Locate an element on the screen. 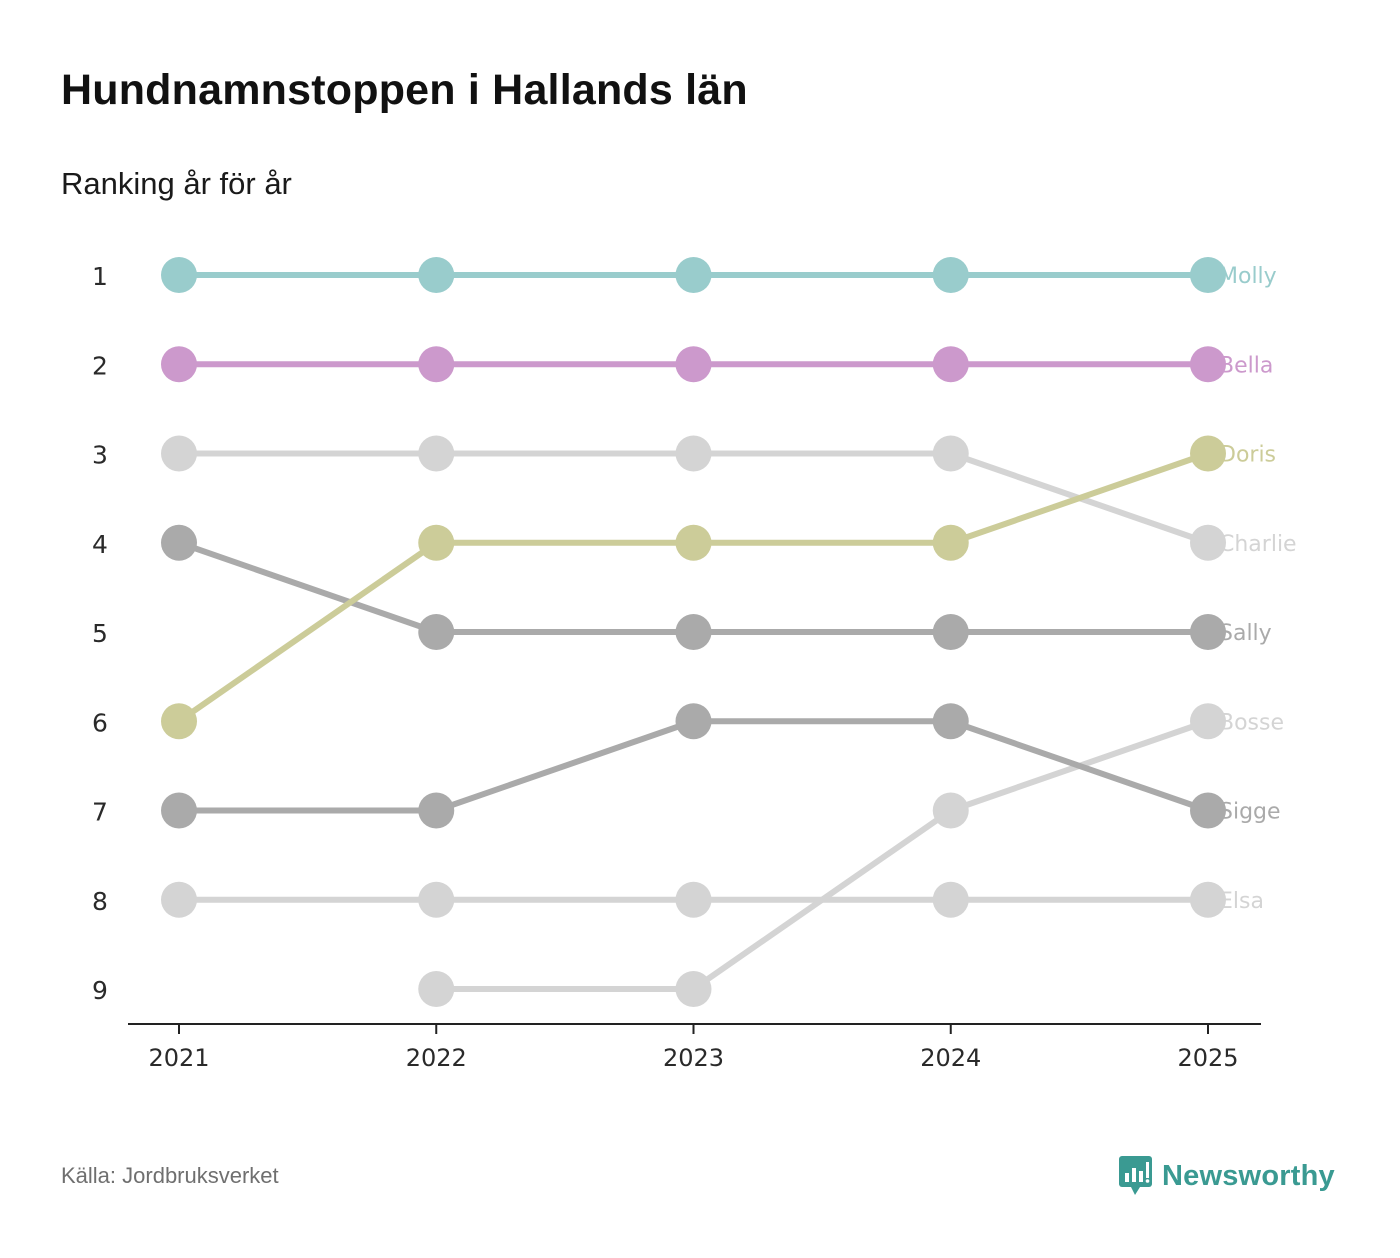  y-tick-label: 7 is located at coordinates (100, 812).